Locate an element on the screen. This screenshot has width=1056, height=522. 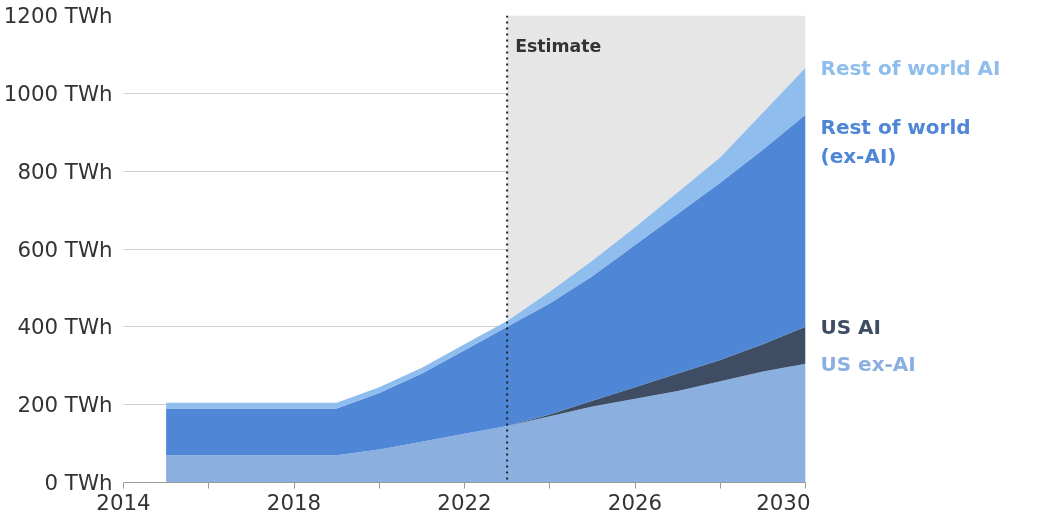
series-label: US ex-AI is located at coordinates (868, 363).